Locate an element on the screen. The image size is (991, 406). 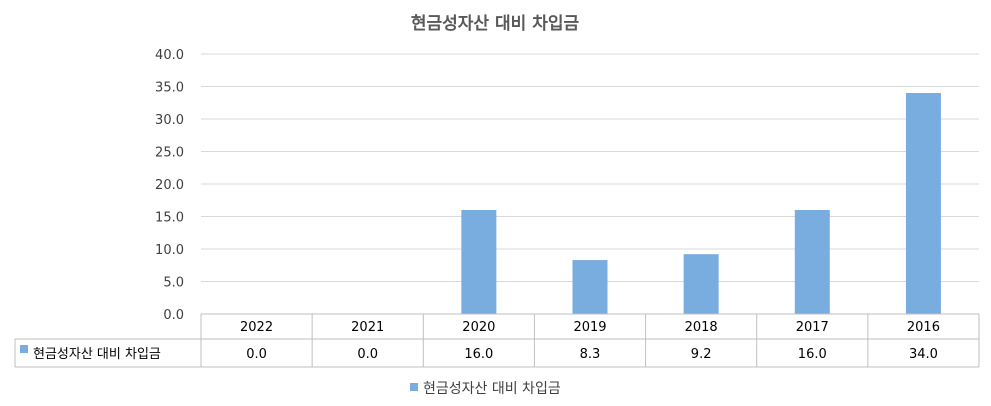
y-axis-ticks: 0.0 5.0 10.0 15.0 20.0 25.0 30.0 35.0 40.0 is located at coordinates (169, 185).